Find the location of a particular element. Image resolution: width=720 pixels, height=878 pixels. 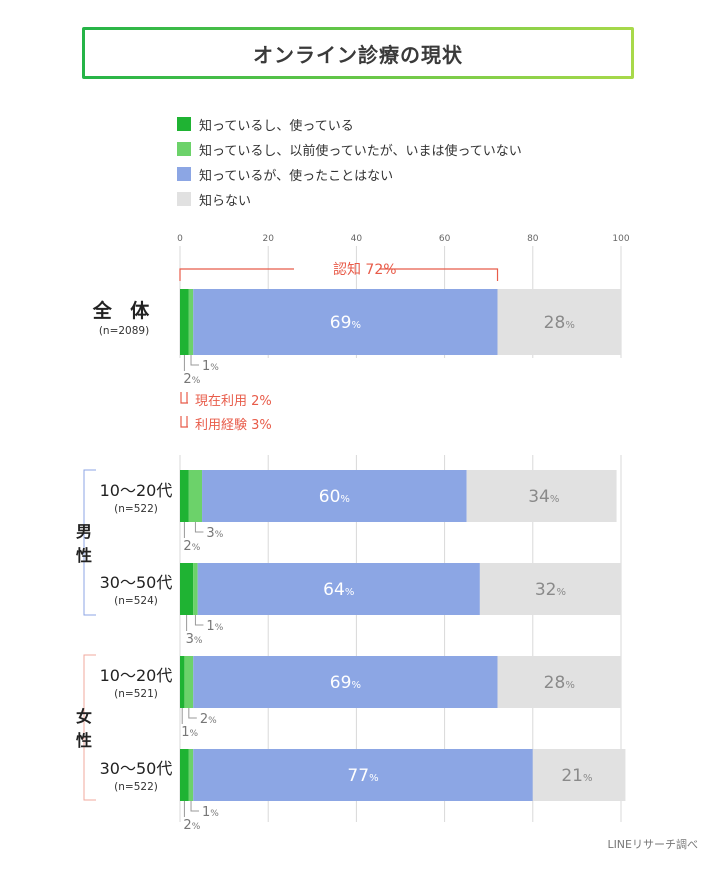

row-label-total: 全 体 (n=2089) is located at coordinates (124, 316).